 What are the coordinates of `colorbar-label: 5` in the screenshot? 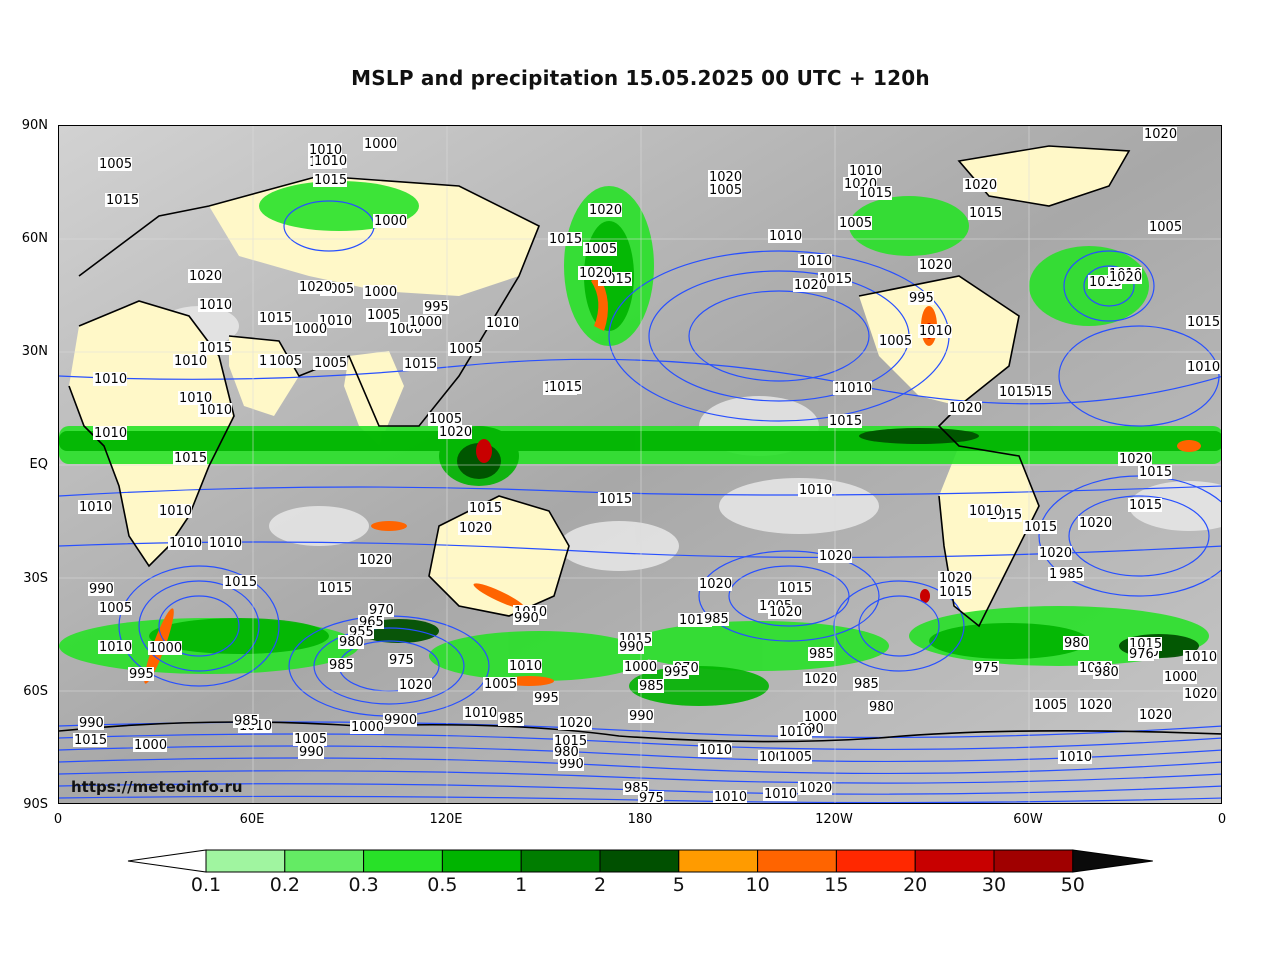 It's located at (678, 885).